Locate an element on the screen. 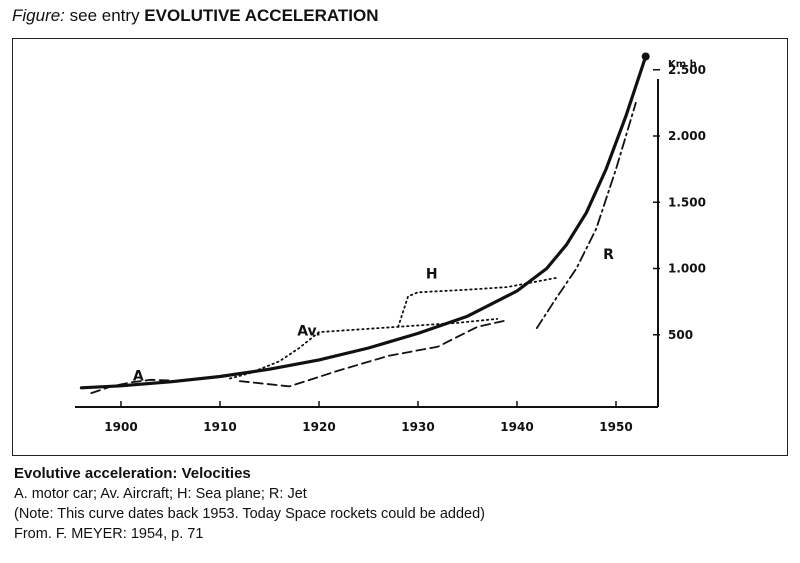 Image resolution: width=800 pixels, height=563 pixels. figure-entry: EVOLUTIVE ACCELERATION is located at coordinates (261, 15).